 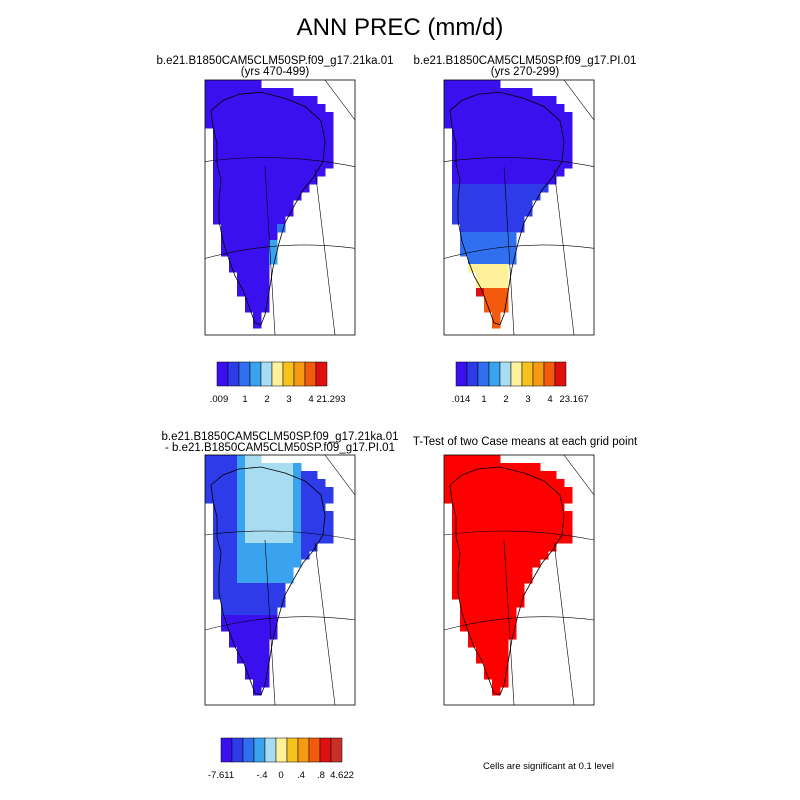 I want to click on colorbar-label: .014, so click(x=461, y=399).